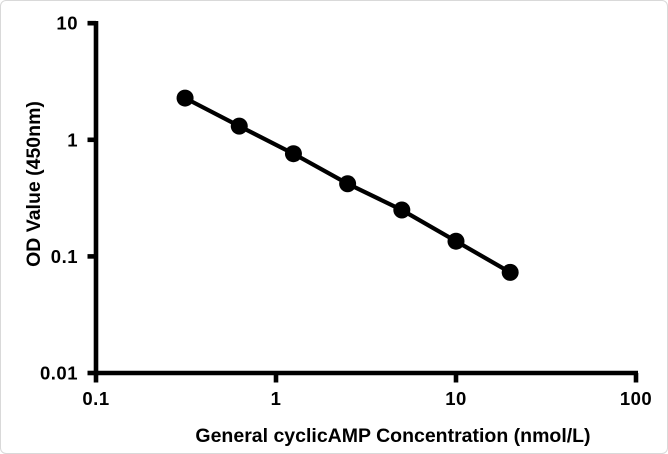 The width and height of the screenshot is (668, 454). Describe the element at coordinates (64, 256) in the screenshot. I see `y-tick-label: 0.1` at that location.